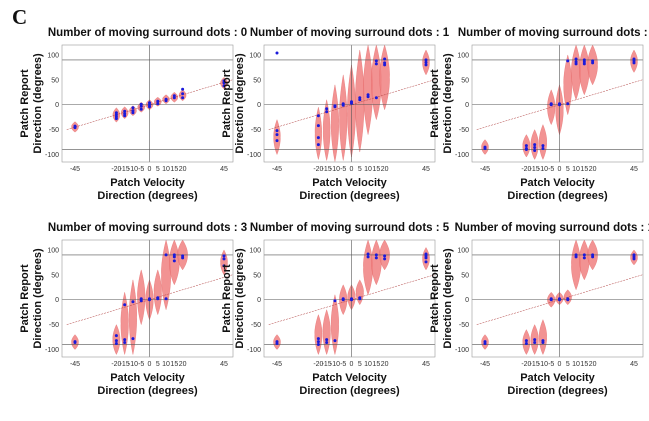  What do you see at coordinates (147, 228) in the screenshot?
I see `panel-title: Number of moving surround dots : 3` at bounding box center [147, 228].